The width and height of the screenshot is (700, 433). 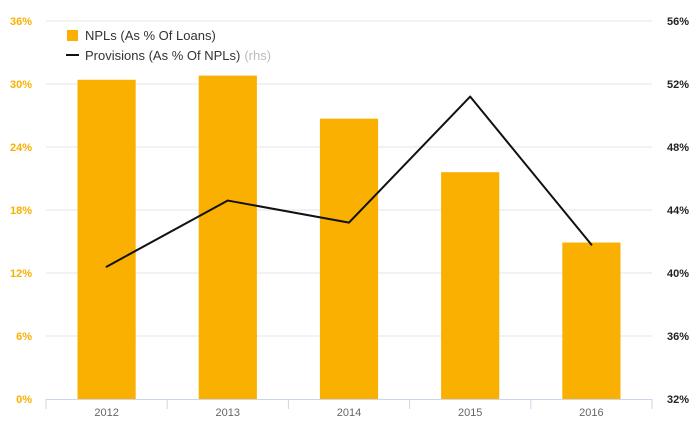 What do you see at coordinates (150, 35) in the screenshot?
I see `legend-label-npls: NPLs (As % Of Loans)` at bounding box center [150, 35].